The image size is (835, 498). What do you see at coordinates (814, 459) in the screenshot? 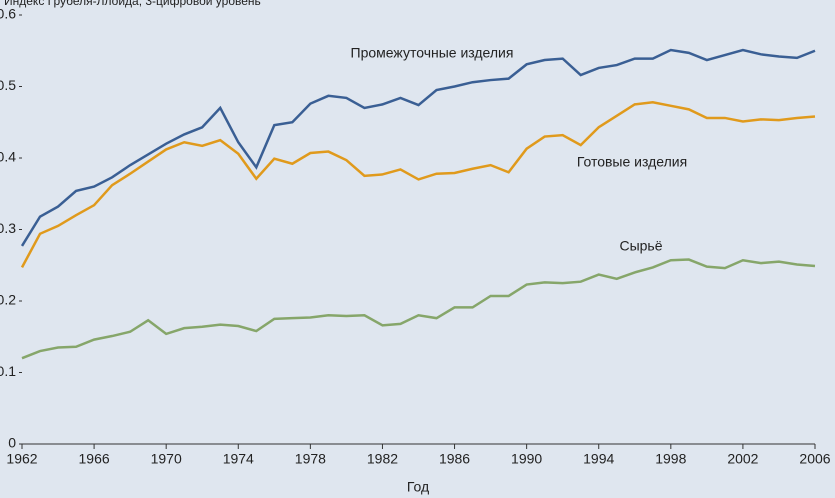
I see `x-tick-label: 2006` at bounding box center [814, 459].